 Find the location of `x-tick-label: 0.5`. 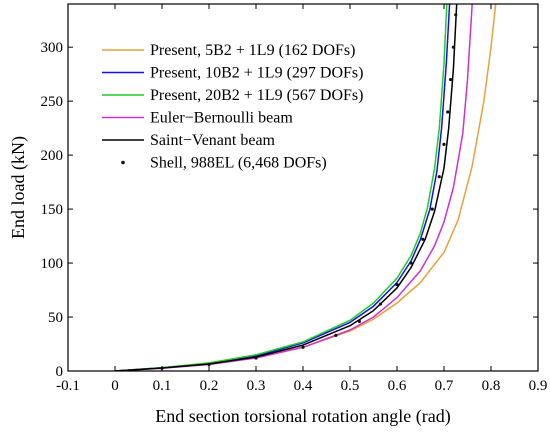

x-tick-label: 0.5 is located at coordinates (350, 386).